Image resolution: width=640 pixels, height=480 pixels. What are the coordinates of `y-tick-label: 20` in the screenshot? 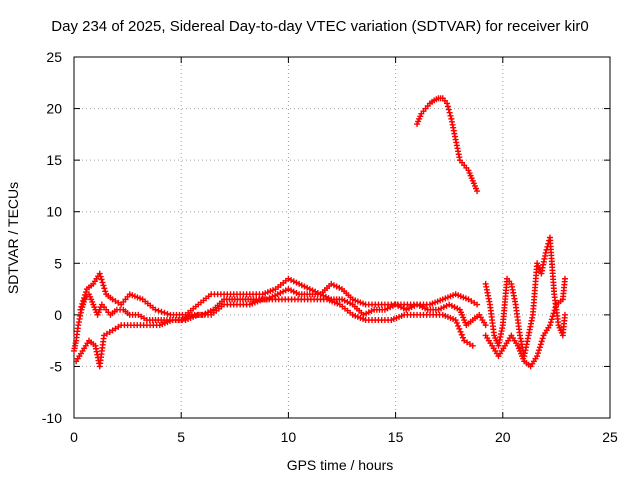 It's located at (54, 109).